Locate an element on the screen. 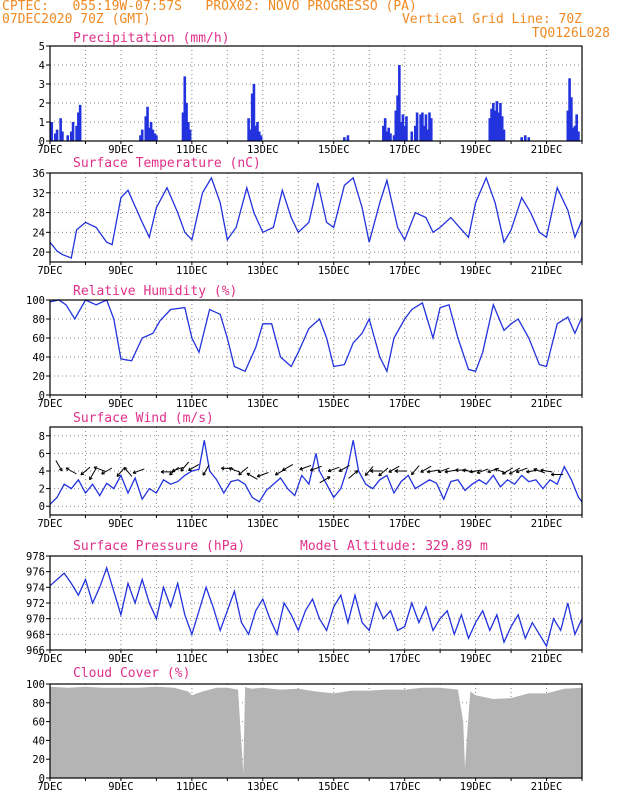 The width and height of the screenshot is (618, 800). pressure-xtick-label: 9DEC is located at coordinates (120, 659).